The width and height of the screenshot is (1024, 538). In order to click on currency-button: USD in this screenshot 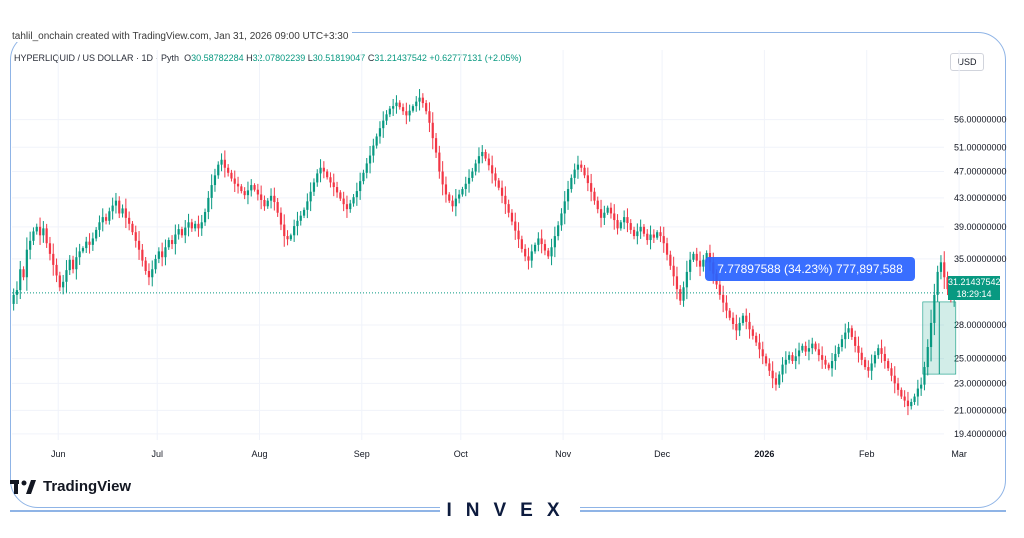, I will do `click(967, 62)`.